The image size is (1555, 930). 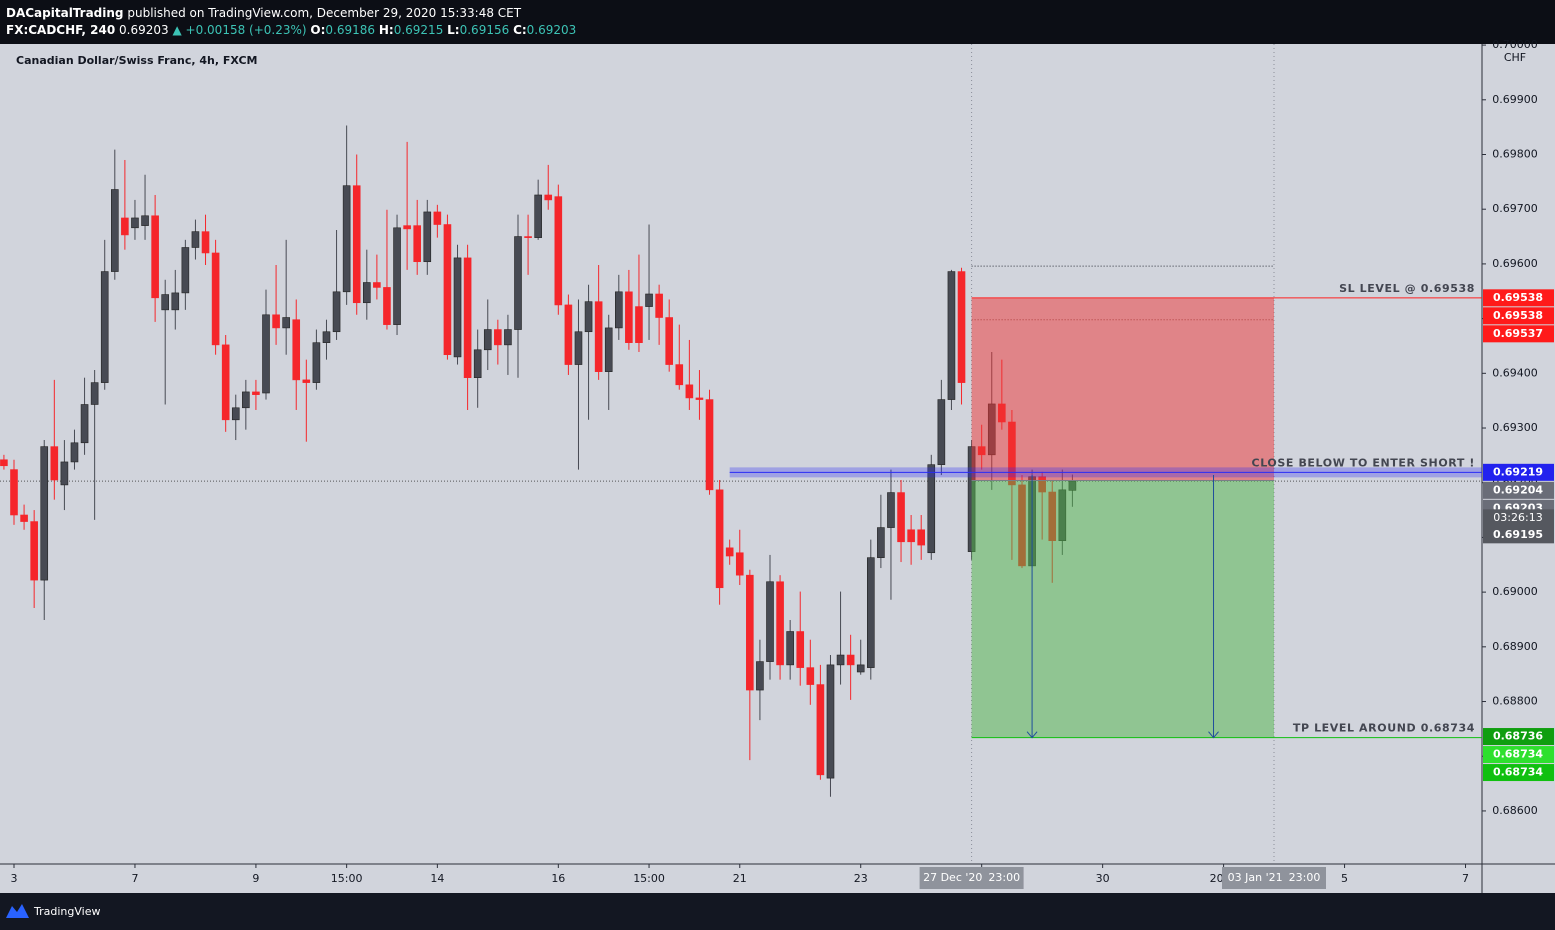 I want to click on x-tick-label: 23, so click(x=861, y=878).